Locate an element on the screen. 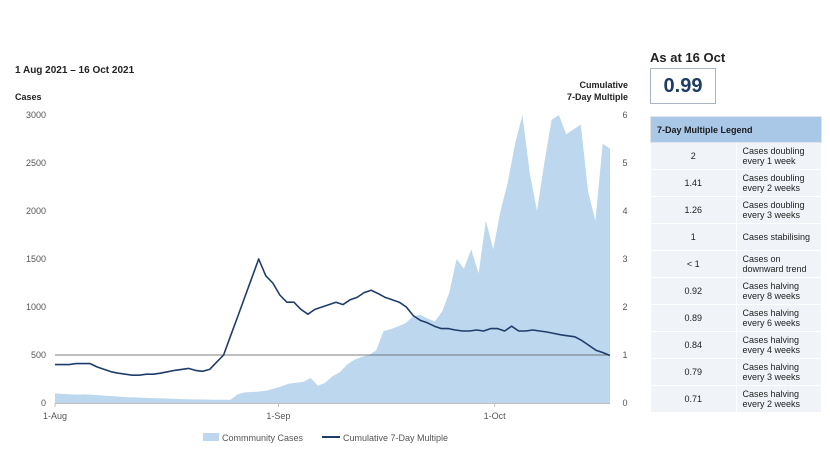 The width and height of the screenshot is (830, 468). y-left-tick-label: 500 is located at coordinates (38, 355).